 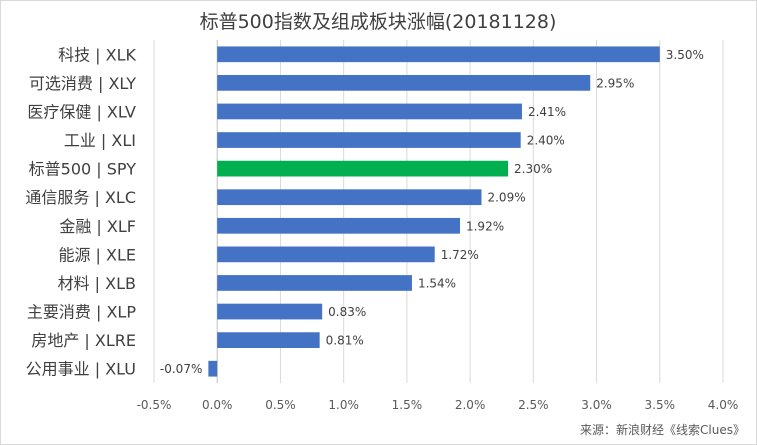 What do you see at coordinates (100, 140) in the screenshot?
I see `category-label: 工业 | XLI` at bounding box center [100, 140].